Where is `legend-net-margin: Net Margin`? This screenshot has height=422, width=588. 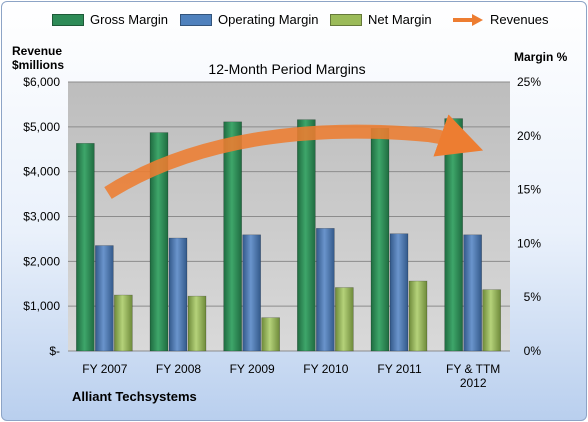 legend-net-margin: Net Margin is located at coordinates (381, 19).